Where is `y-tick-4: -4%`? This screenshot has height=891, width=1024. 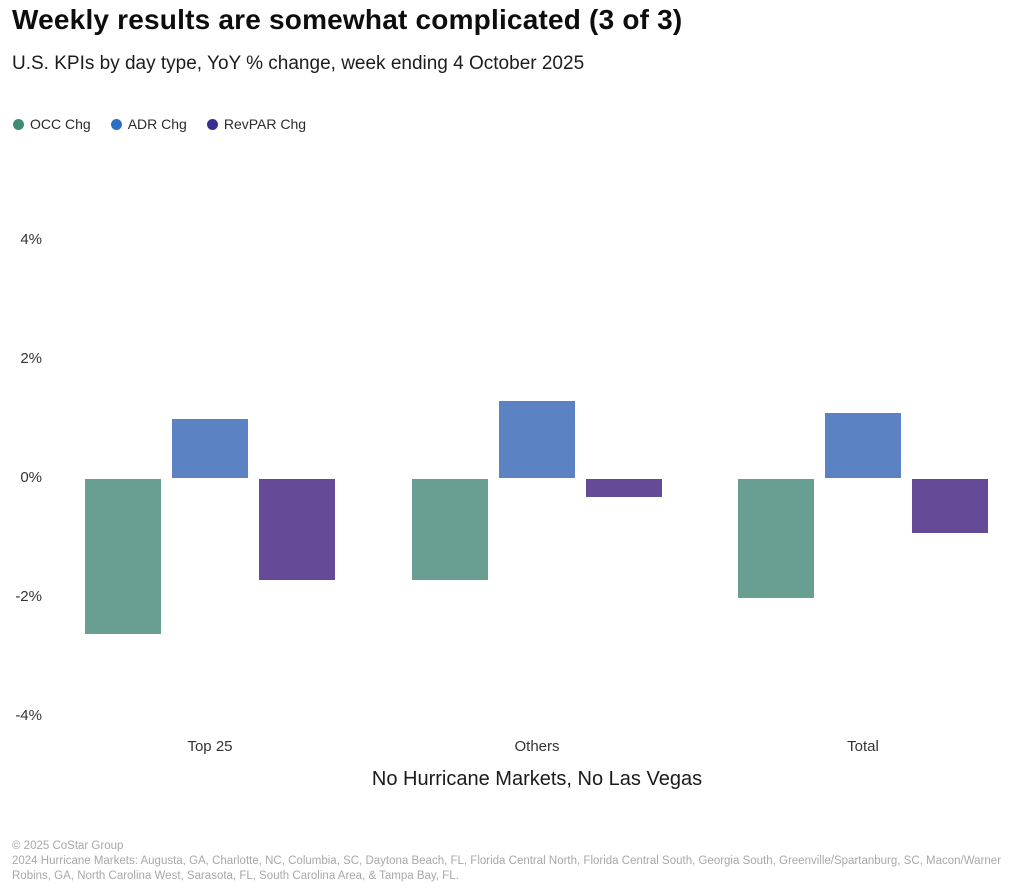
y-tick-4: -4% is located at coordinates (28, 715).